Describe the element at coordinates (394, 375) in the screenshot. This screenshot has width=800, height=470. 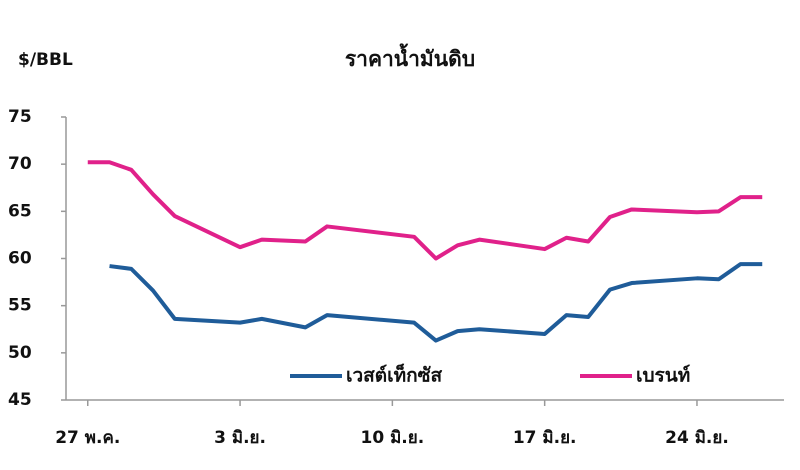
I see `legend-label: เวสต์เท็กซัส` at that location.